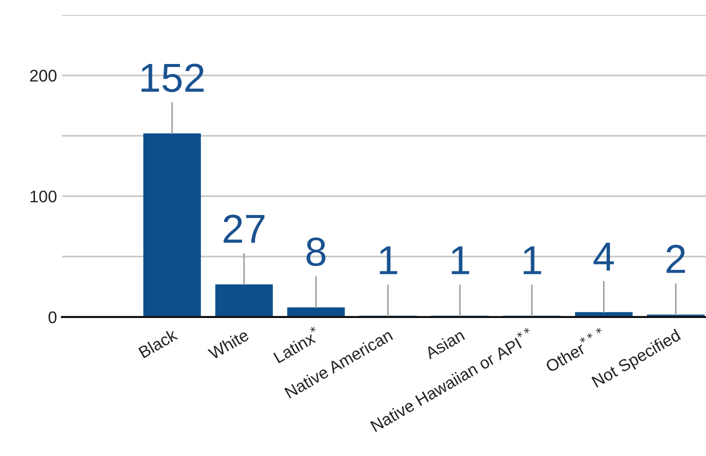 The height and width of the screenshot is (456, 706). Describe the element at coordinates (316, 252) in the screenshot. I see `data-label: 8` at that location.